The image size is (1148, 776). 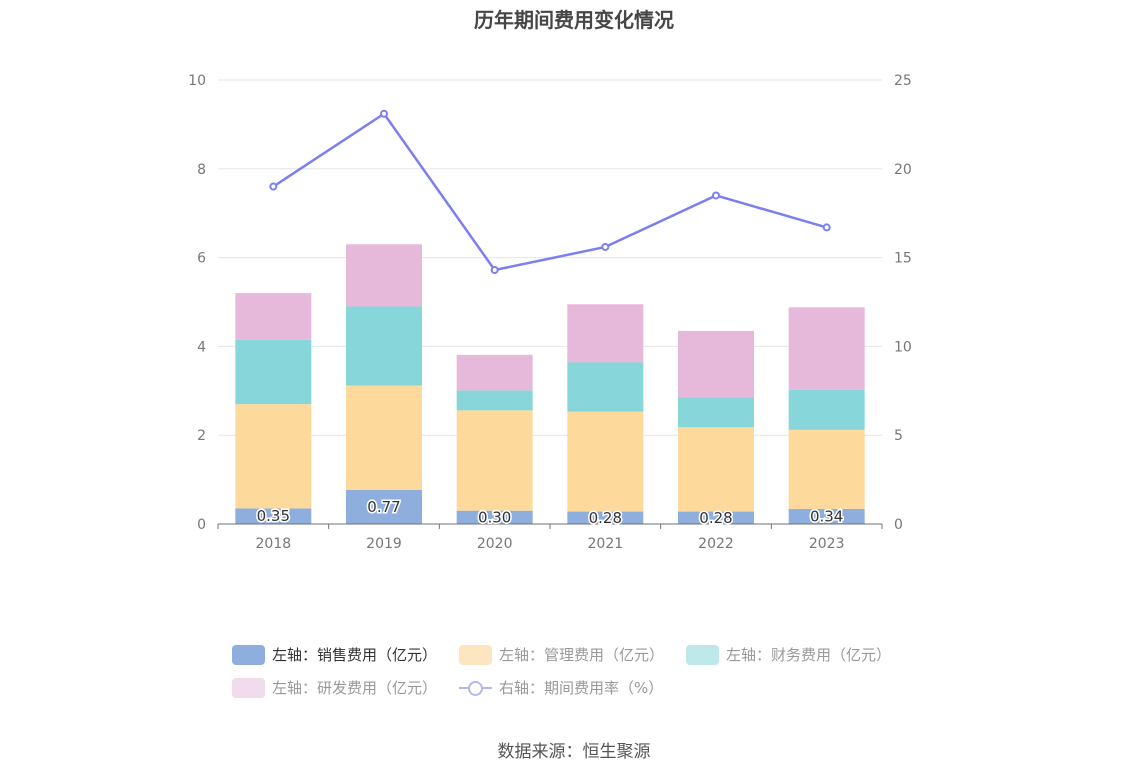 What do you see at coordinates (201, 170) in the screenshot?
I see `y-left-tick-label: 8` at bounding box center [201, 170].